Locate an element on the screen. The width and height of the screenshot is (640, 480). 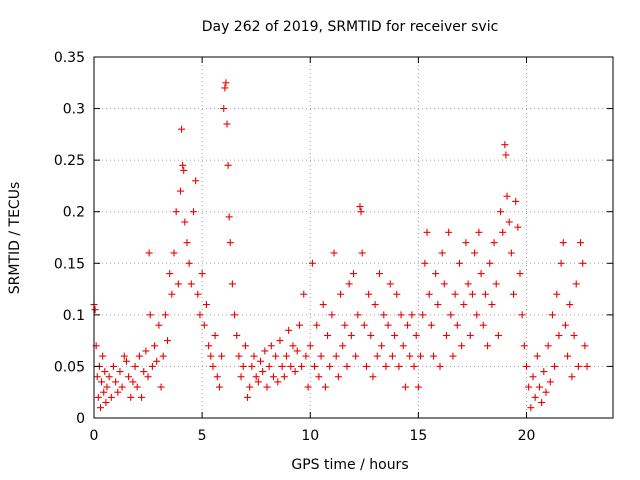
x-tick-labels: 0 5 10 15 20 is located at coordinates (313, 436).